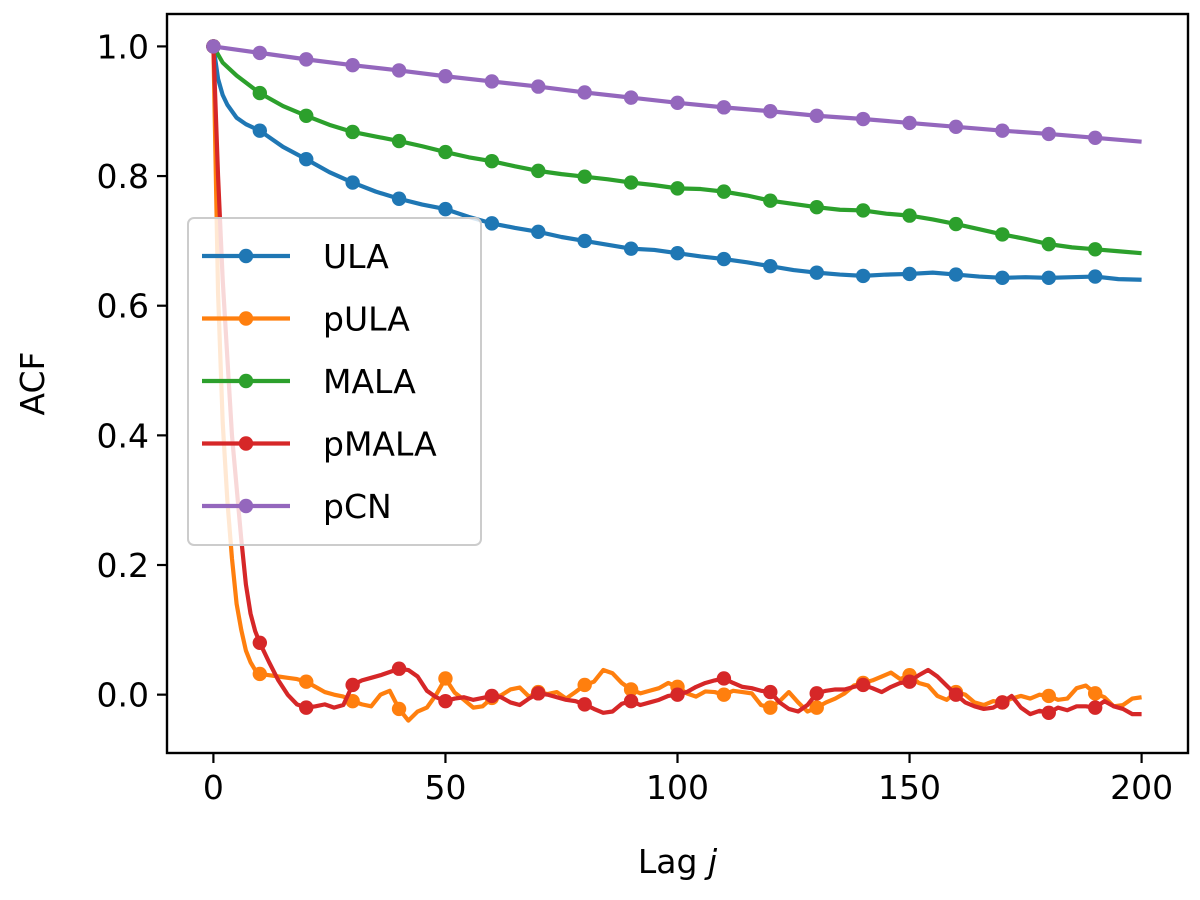  Describe the element at coordinates (445, 787) in the screenshot. I see `x-tick-label: 50` at that location.